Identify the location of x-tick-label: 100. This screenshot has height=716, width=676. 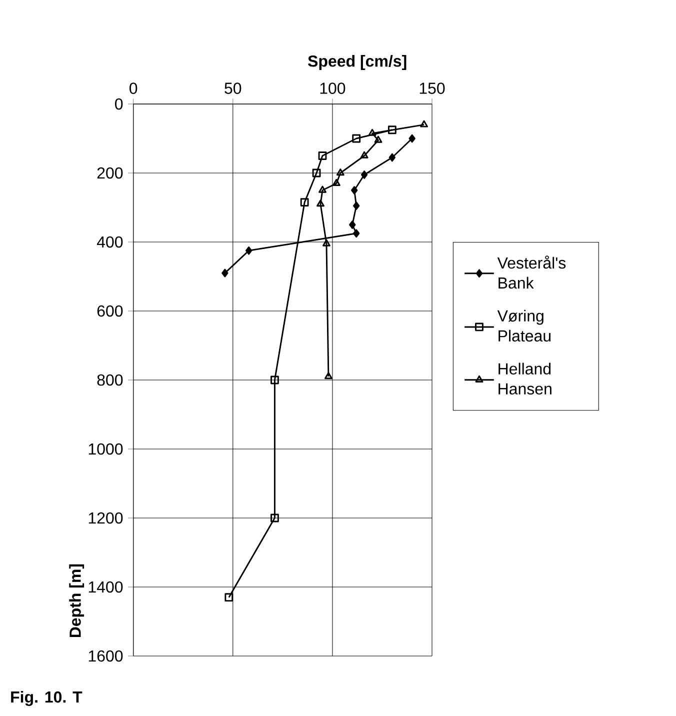
(333, 88).